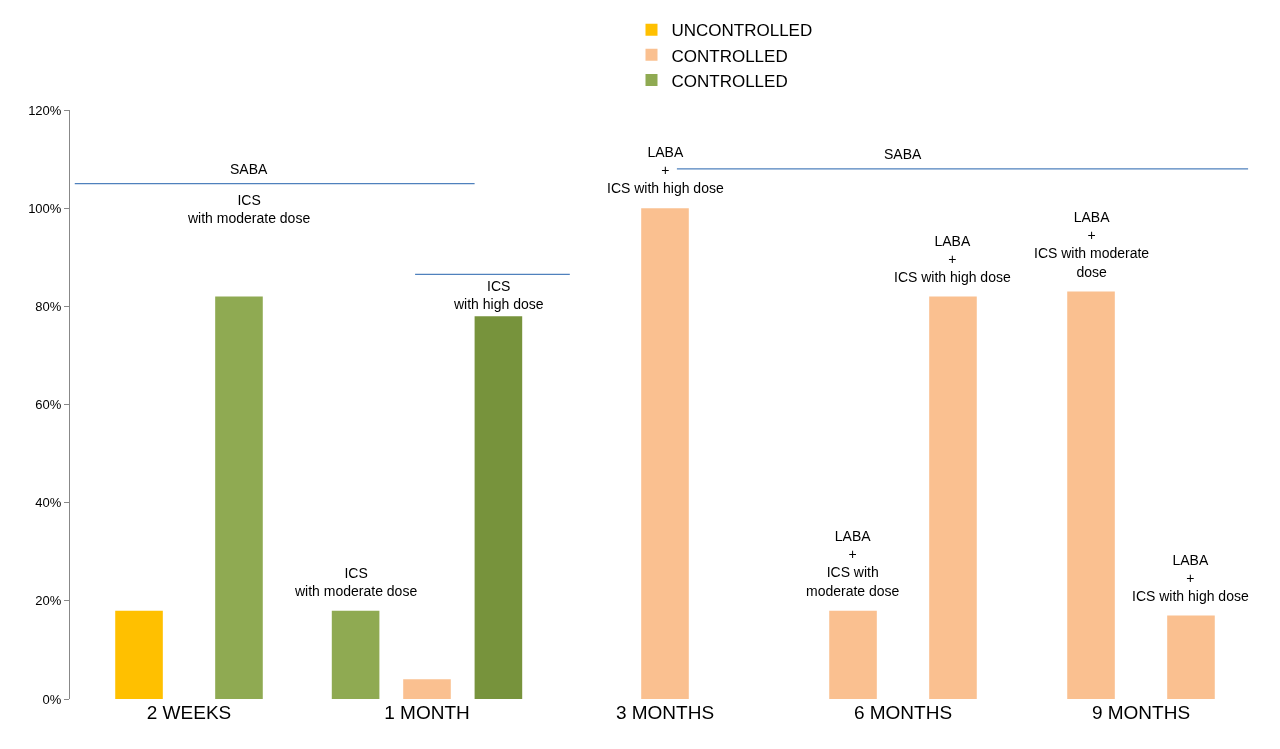  I want to click on x-tick-label: 3 MONTHS, so click(665, 712).